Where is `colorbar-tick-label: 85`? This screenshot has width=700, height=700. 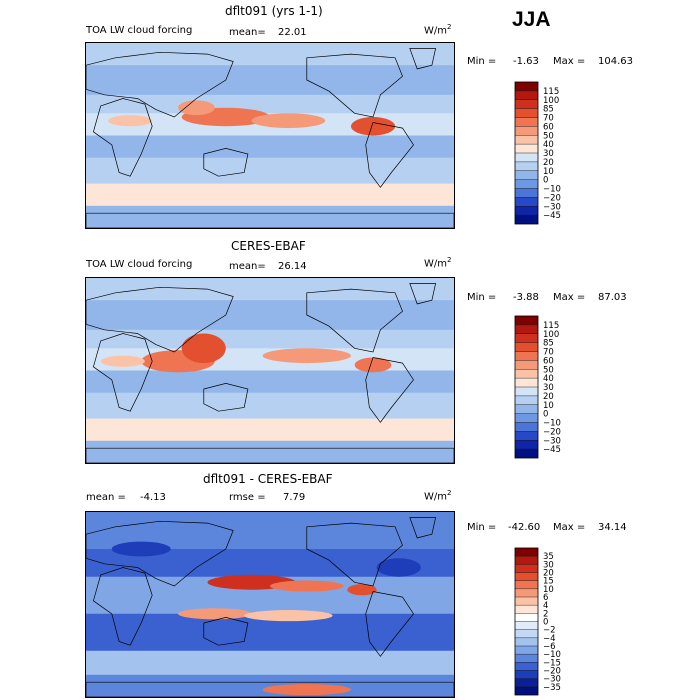 colorbar-tick-label: 85 is located at coordinates (548, 344).